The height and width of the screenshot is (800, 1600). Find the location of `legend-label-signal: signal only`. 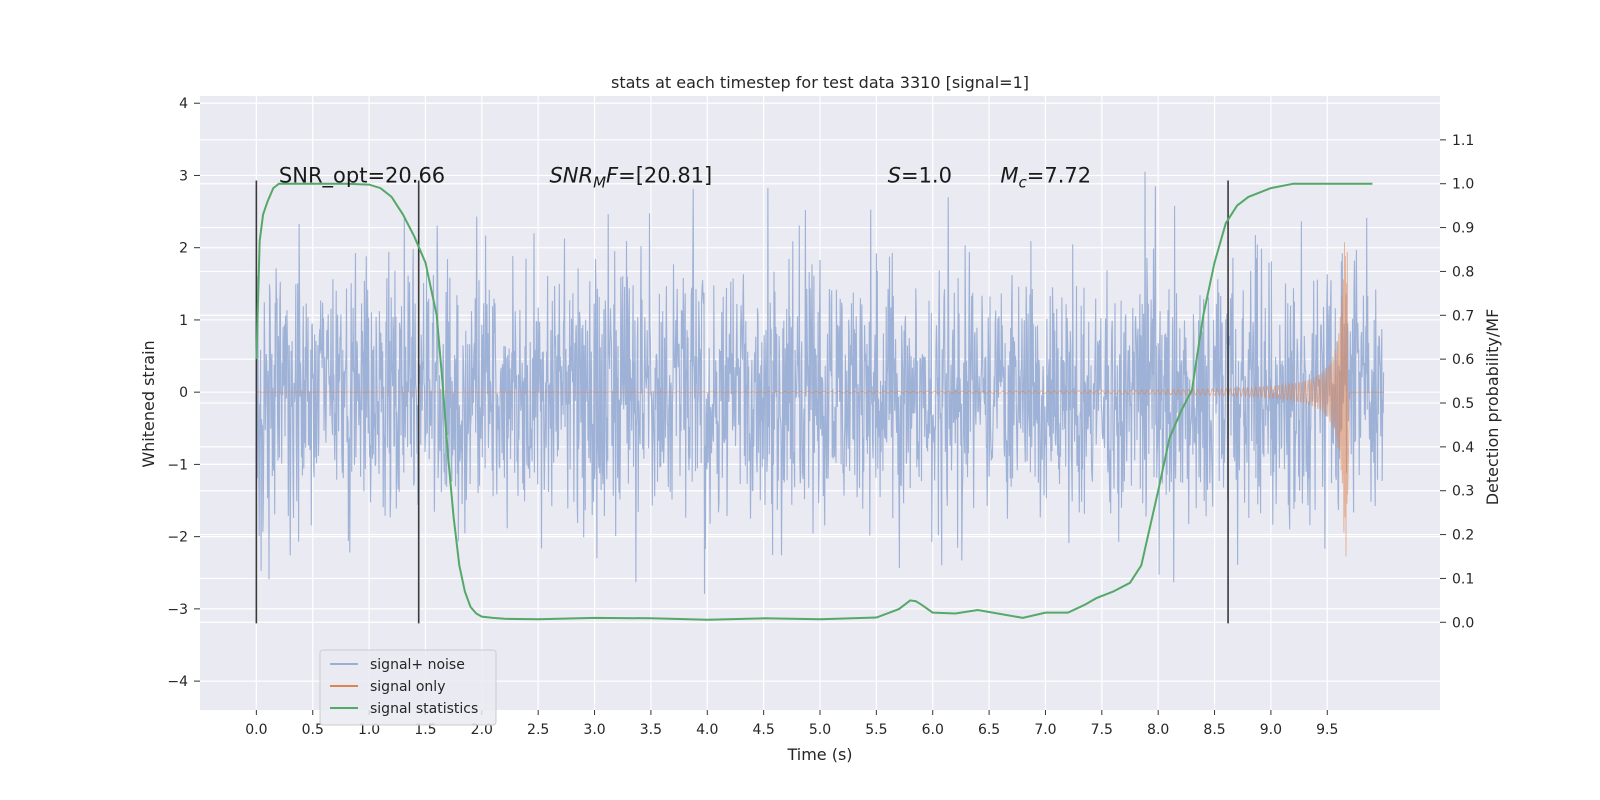

legend-label-signal: signal only is located at coordinates (407, 687).